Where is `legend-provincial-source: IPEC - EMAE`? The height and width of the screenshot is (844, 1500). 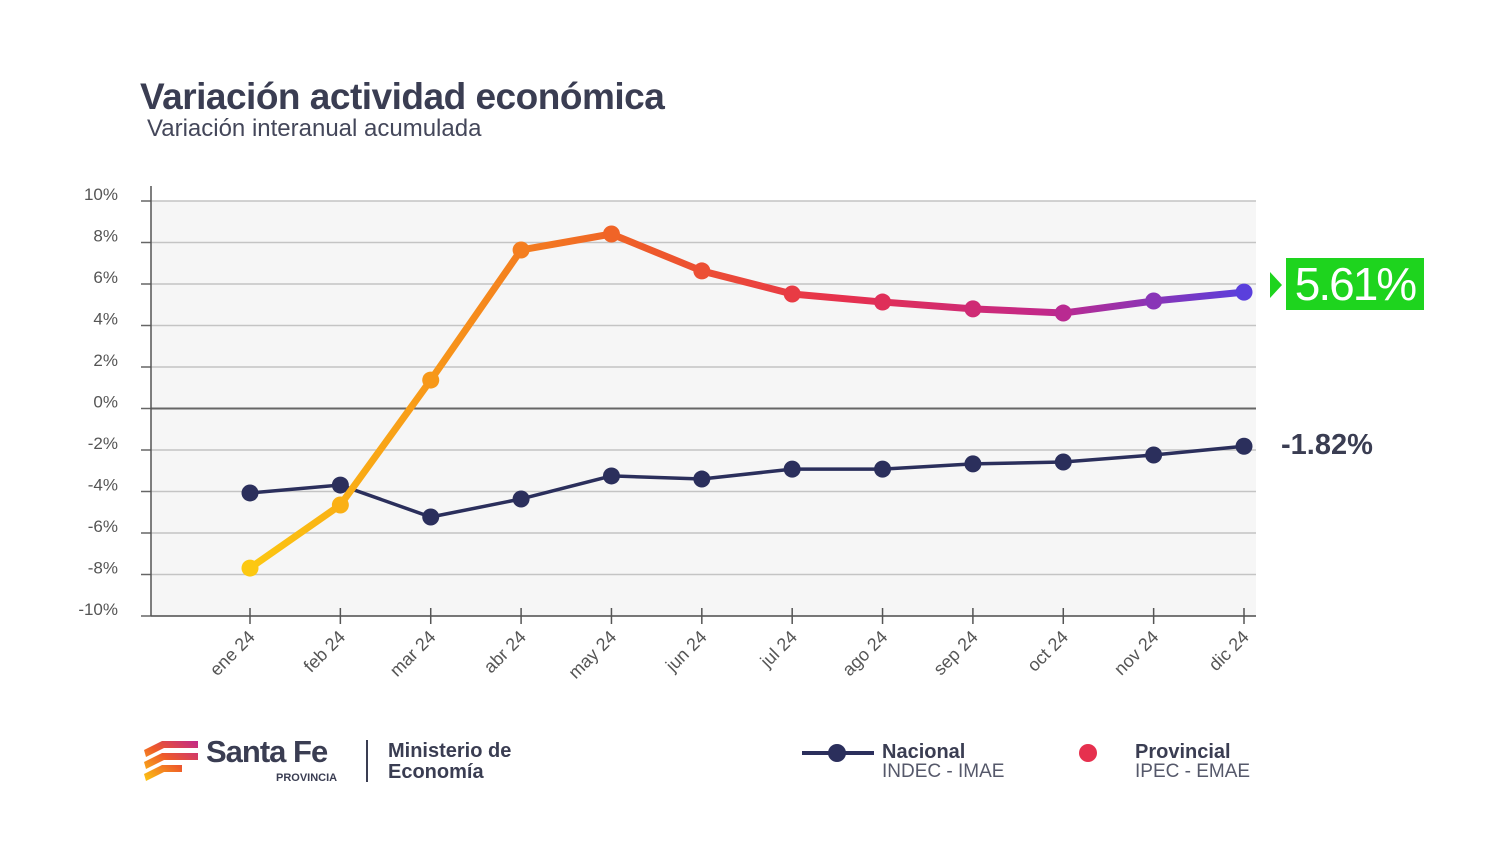 legend-provincial-source: IPEC - EMAE is located at coordinates (1193, 771).